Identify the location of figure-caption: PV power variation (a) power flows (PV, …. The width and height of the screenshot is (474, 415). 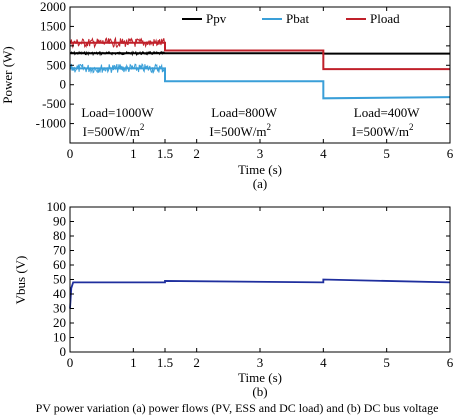
(237, 408).